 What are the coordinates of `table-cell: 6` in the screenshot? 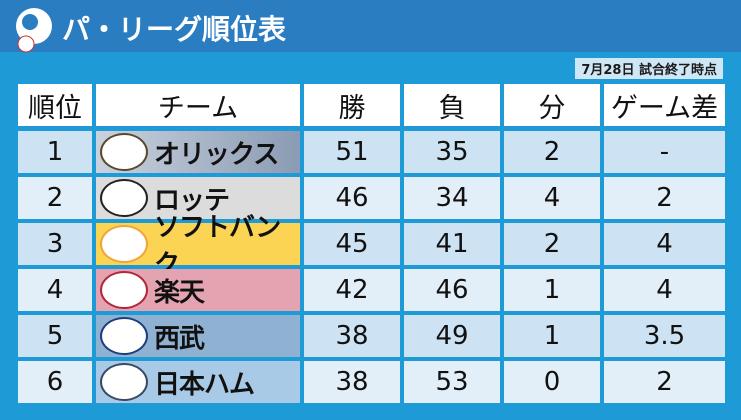 It's located at (55, 382).